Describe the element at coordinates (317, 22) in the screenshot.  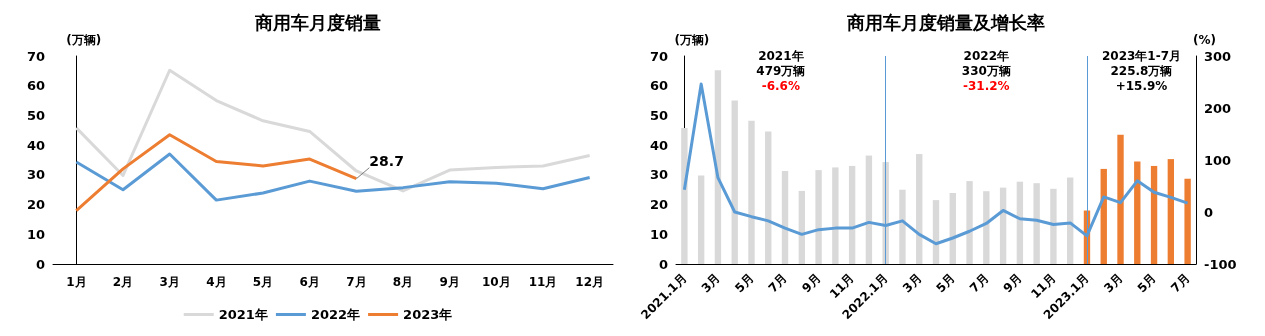
I see `chart-title: 商用车月度销量` at that location.